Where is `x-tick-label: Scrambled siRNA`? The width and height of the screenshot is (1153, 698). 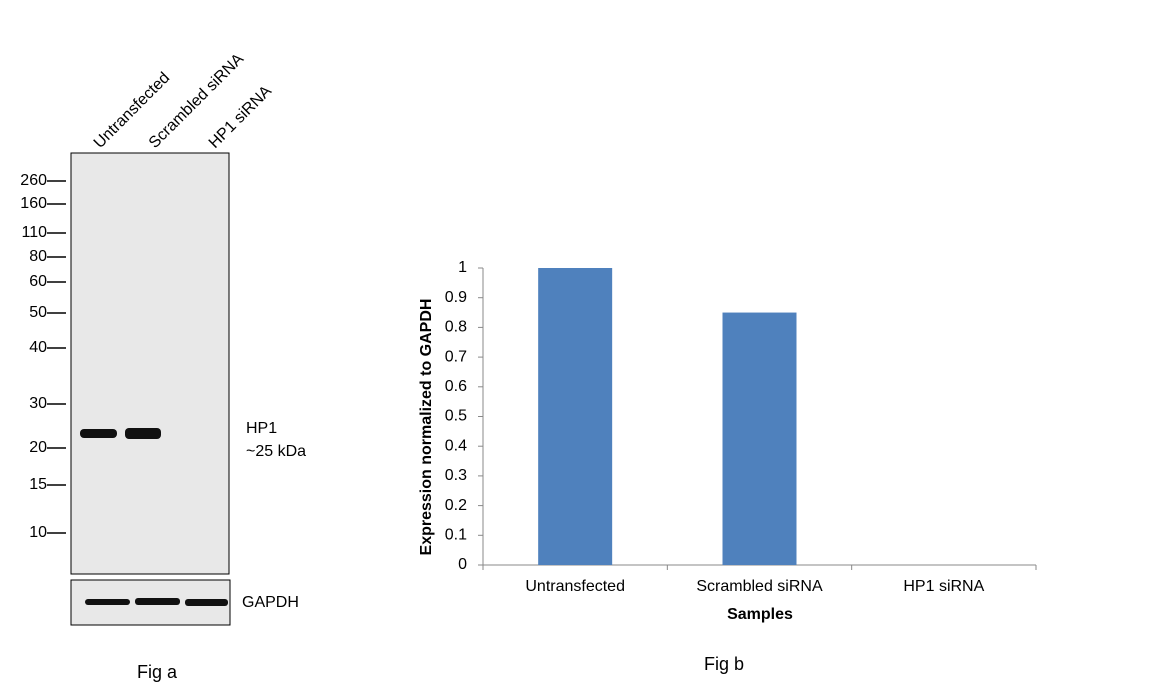
x-tick-label: Scrambled siRNA is located at coordinates (759, 586).